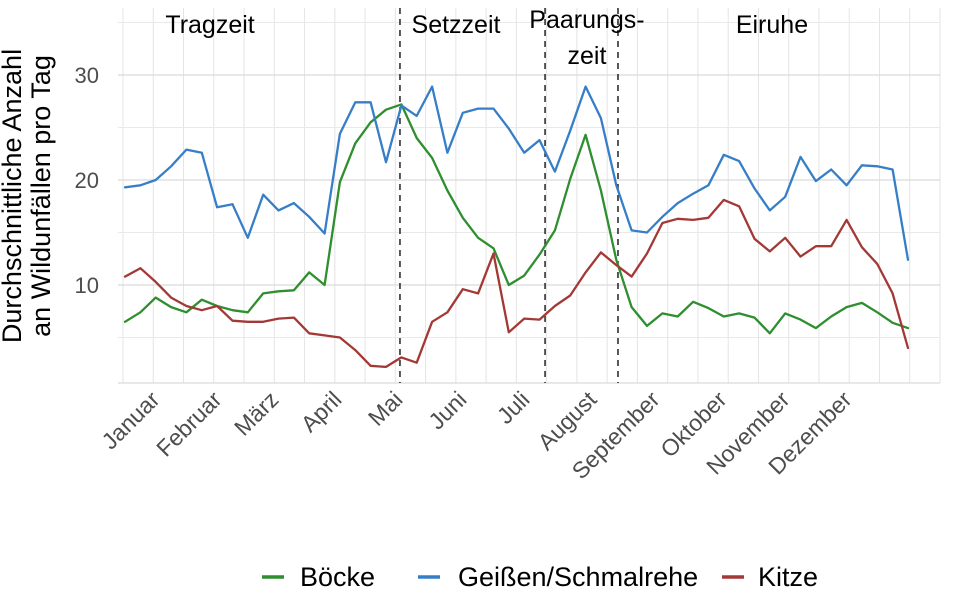 The height and width of the screenshot is (614, 954). I want to click on y-axis-title-line1: Durchschnittliche Anzahl, so click(13, 196).